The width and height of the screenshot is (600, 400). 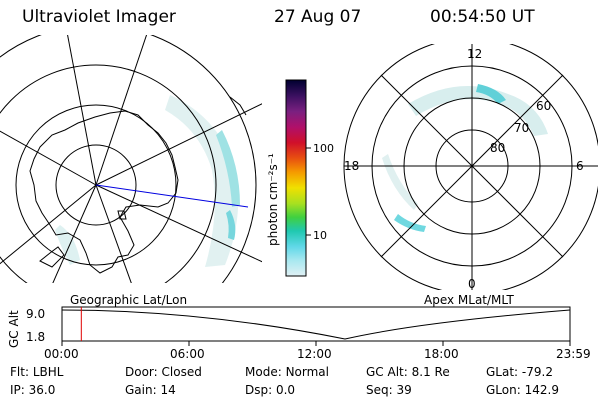 I want to click on colorbar-unit-label: photon cm⁻²s⁻¹, so click(x=273, y=199).